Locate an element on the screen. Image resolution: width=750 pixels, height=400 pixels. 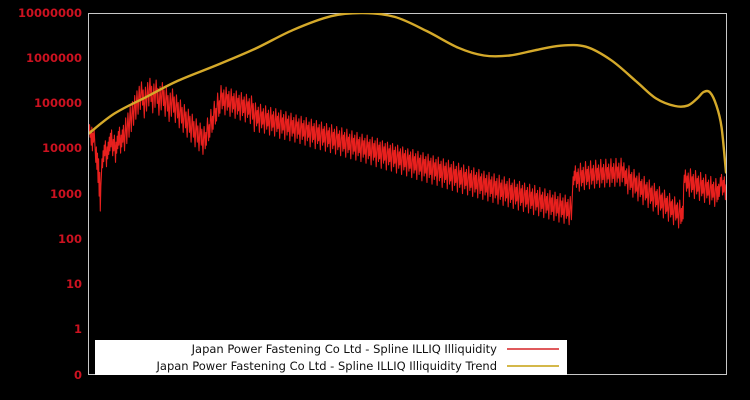
y-axis-tick-label: 0 is located at coordinates (77, 375).